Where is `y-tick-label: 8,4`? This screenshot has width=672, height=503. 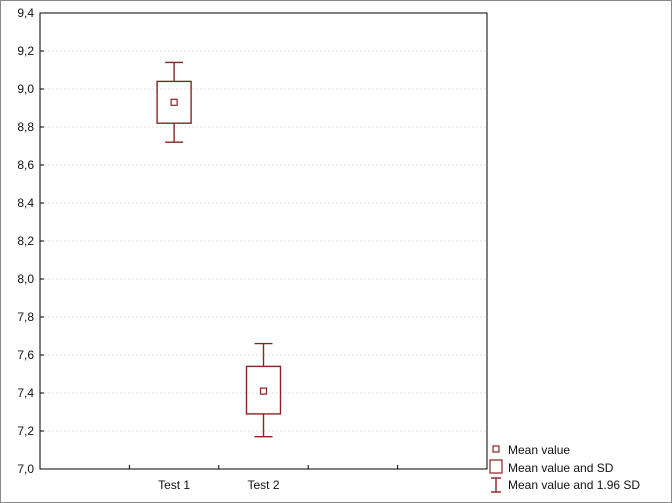
y-tick-label: 8,4 is located at coordinates (25, 203).